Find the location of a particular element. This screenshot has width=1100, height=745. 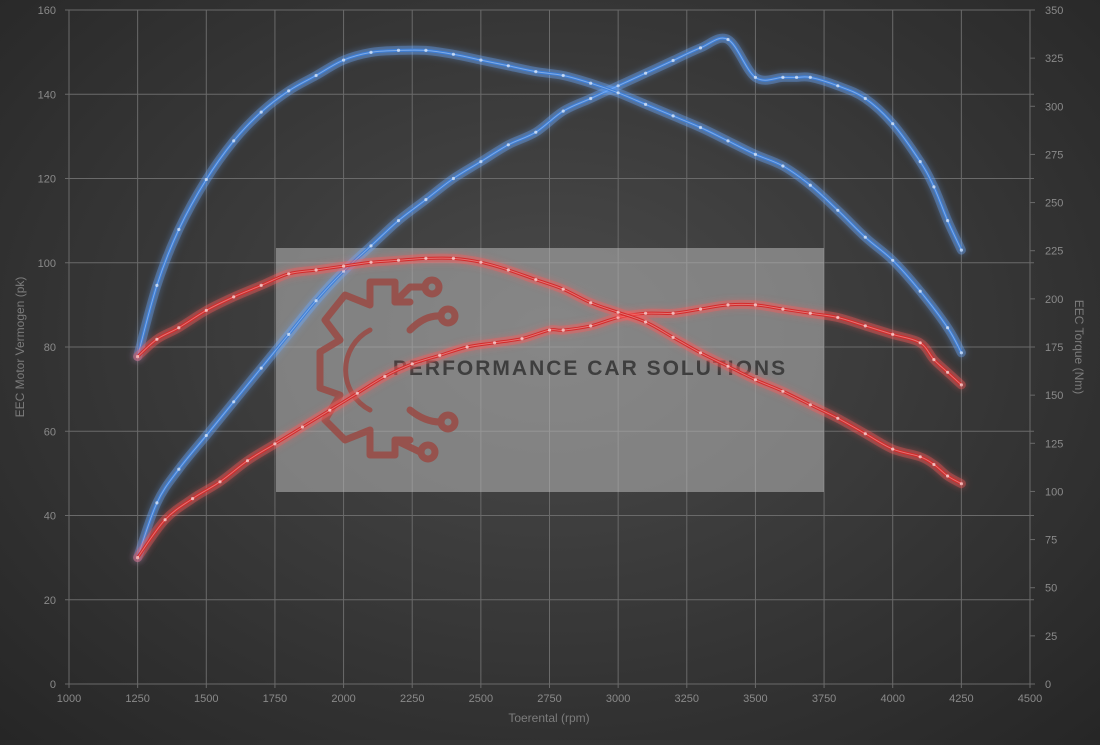

x-tick-label: 2500 is located at coordinates (481, 699).